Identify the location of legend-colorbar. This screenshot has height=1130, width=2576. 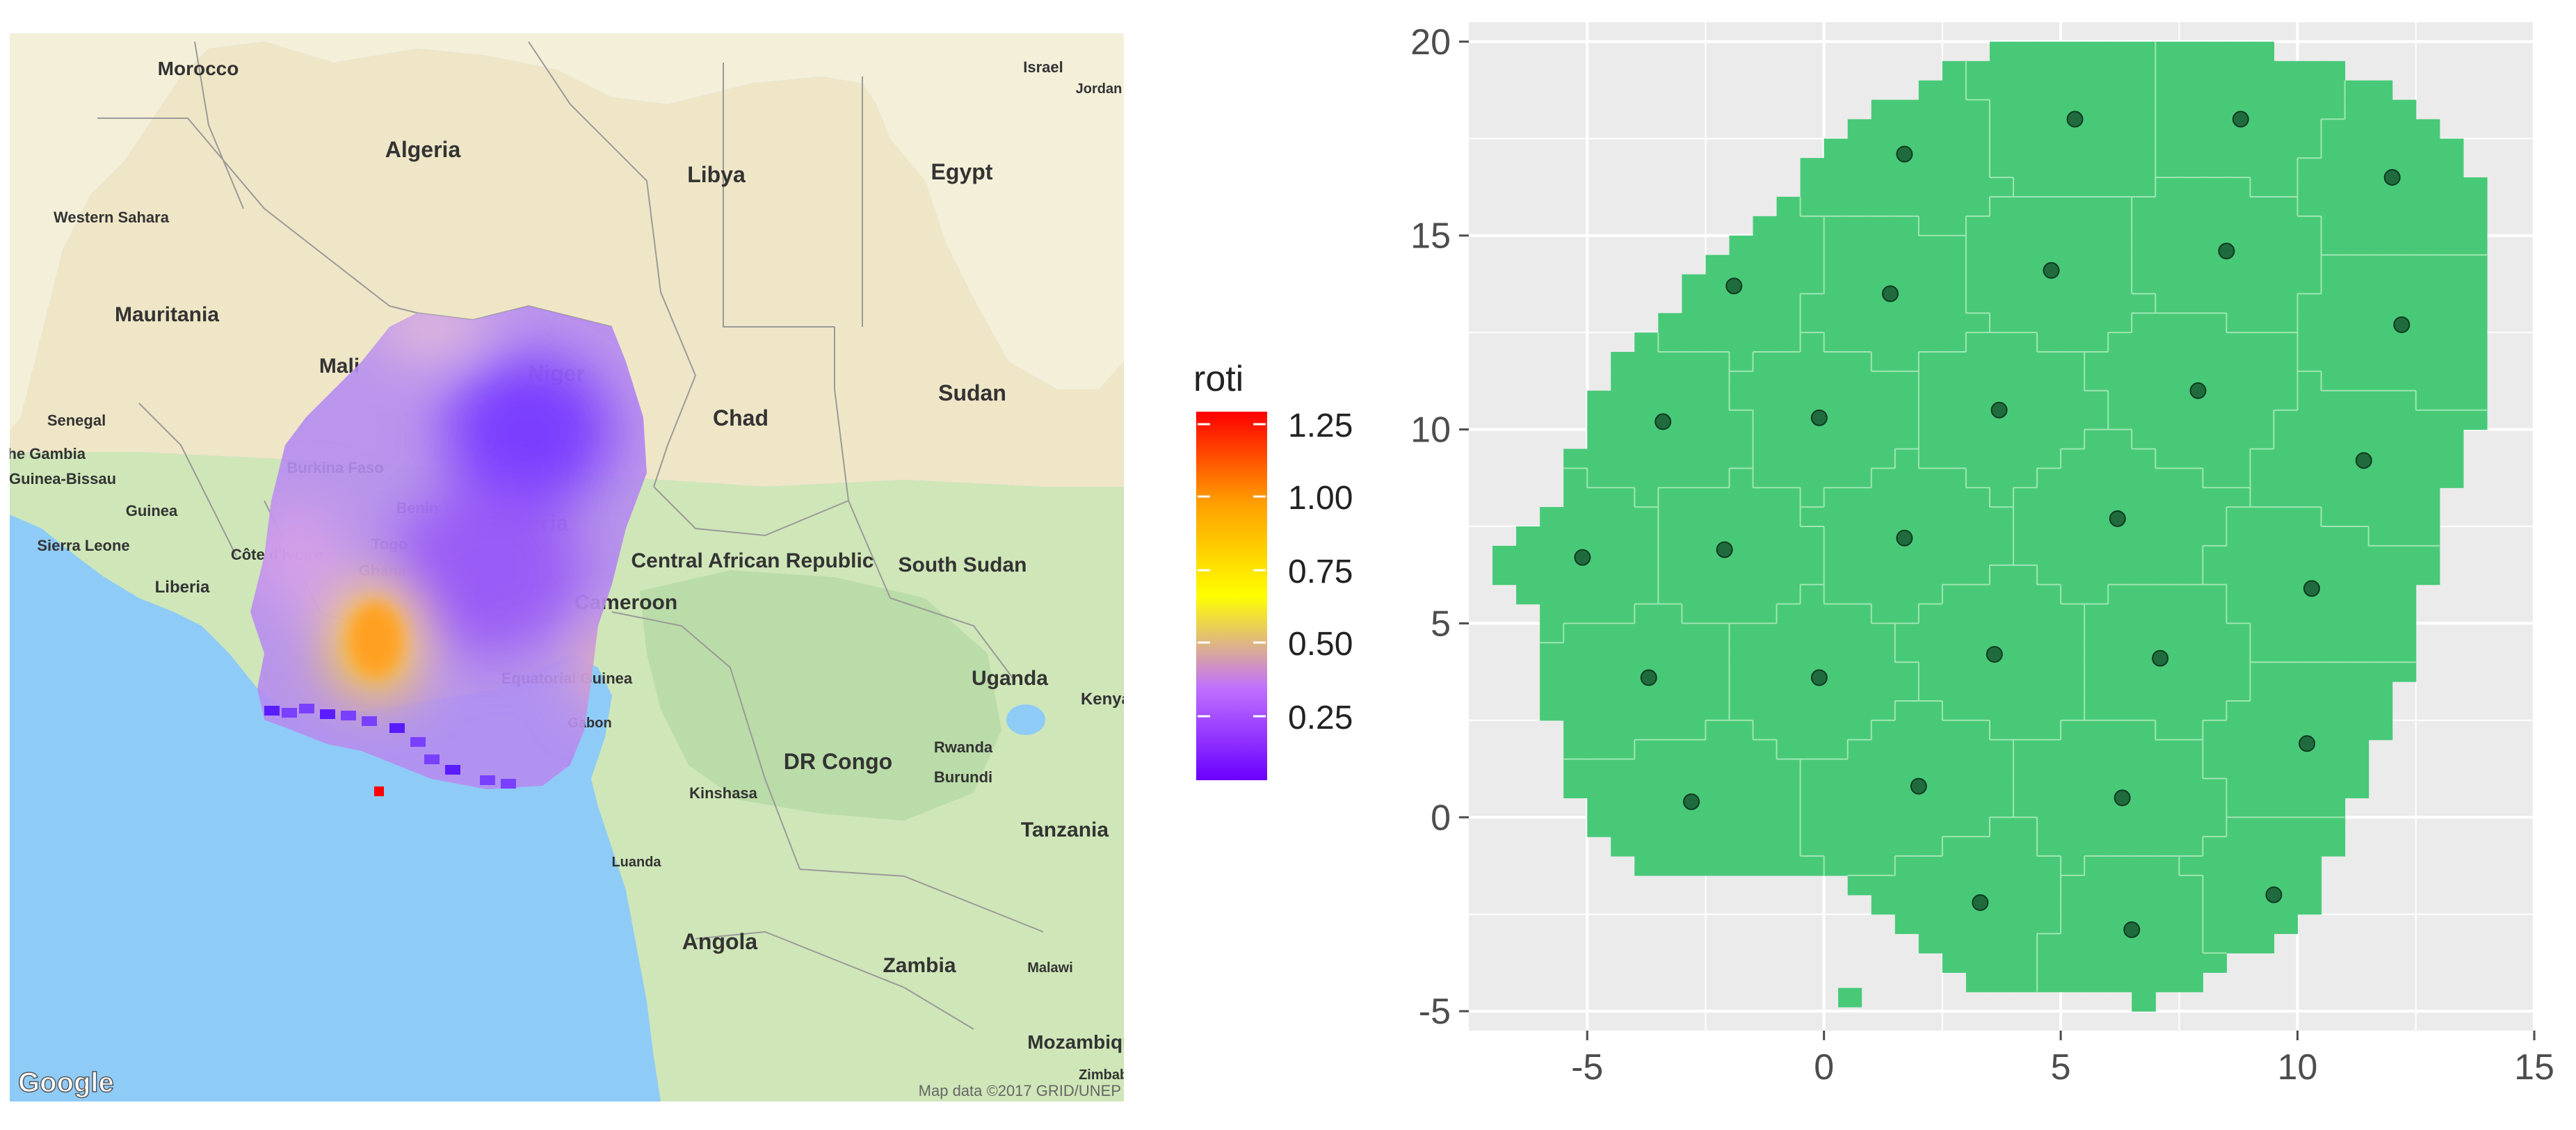
(1231, 596).